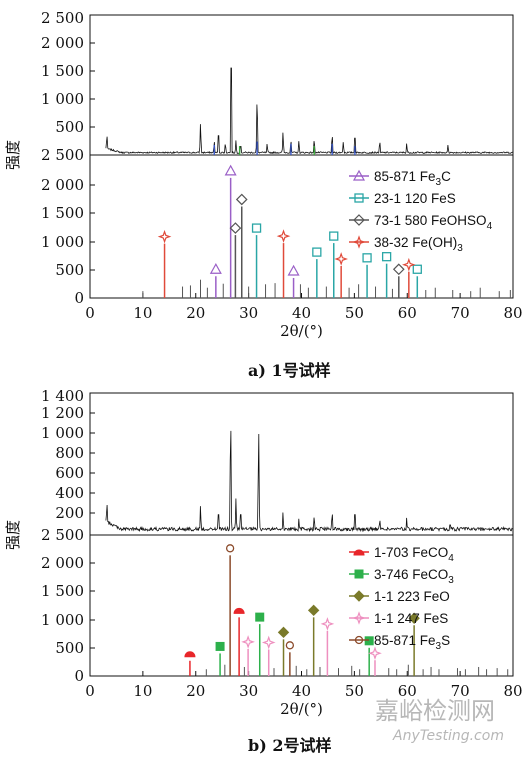 The width and height of the screenshot is (530, 761). What do you see at coordinates (248, 691) in the screenshot?
I see `pb-xtick-label: 30` at bounding box center [248, 691].